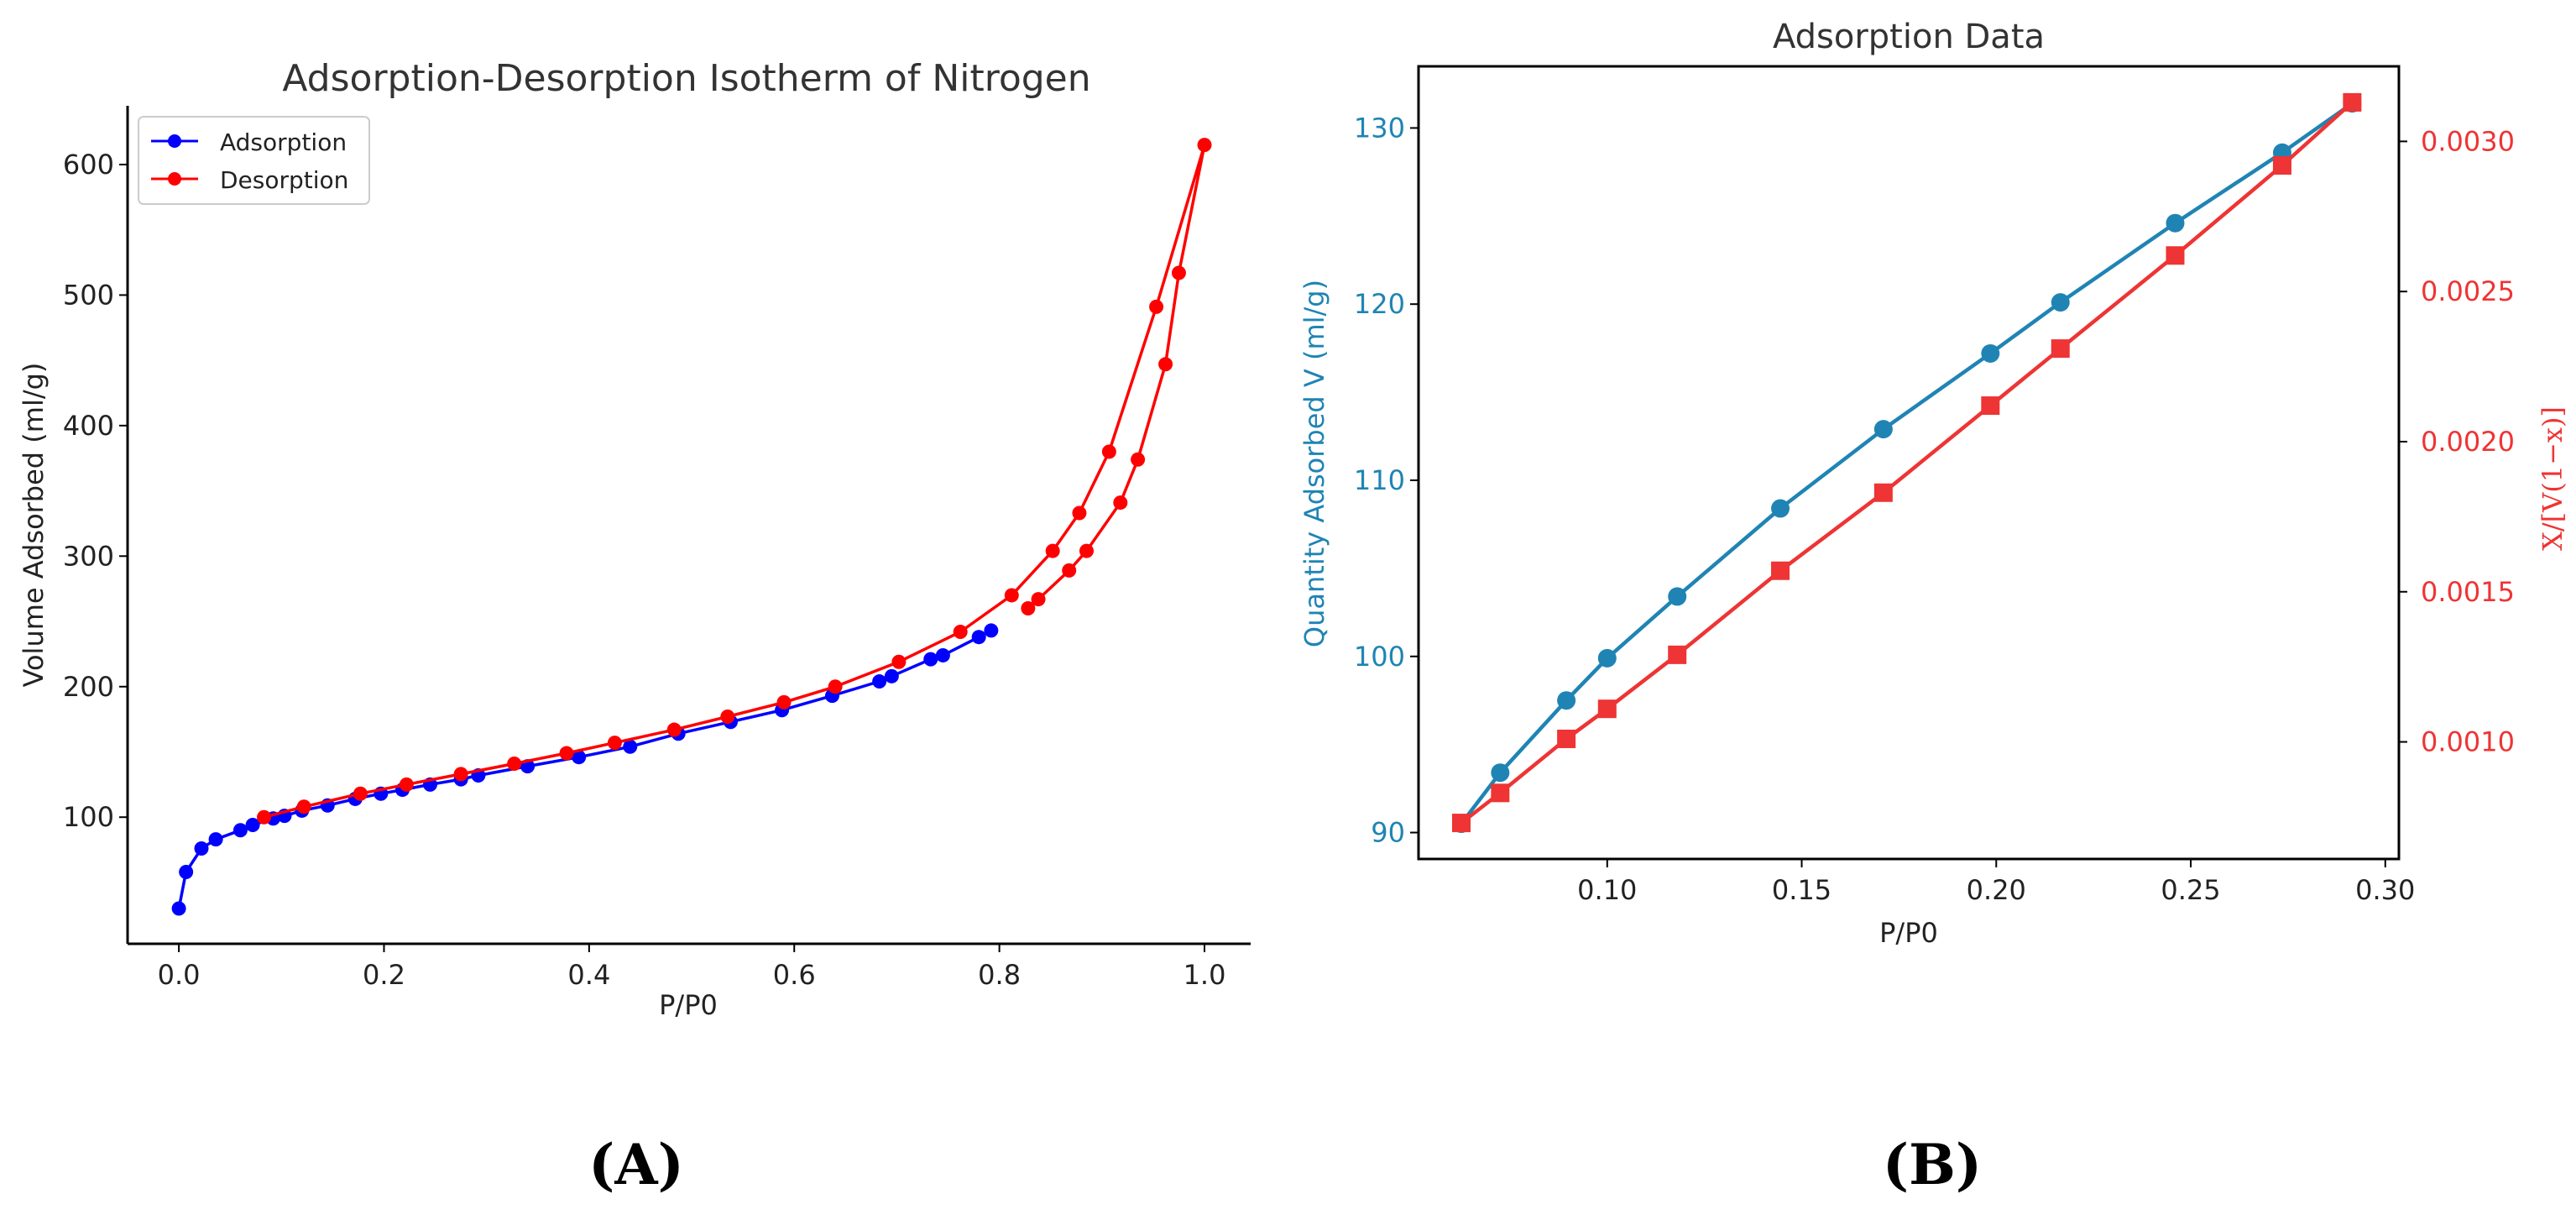 The height and width of the screenshot is (1215, 2576). Describe the element at coordinates (174, 141) in the screenshot. I see `legend-adsorption-marker` at that location.